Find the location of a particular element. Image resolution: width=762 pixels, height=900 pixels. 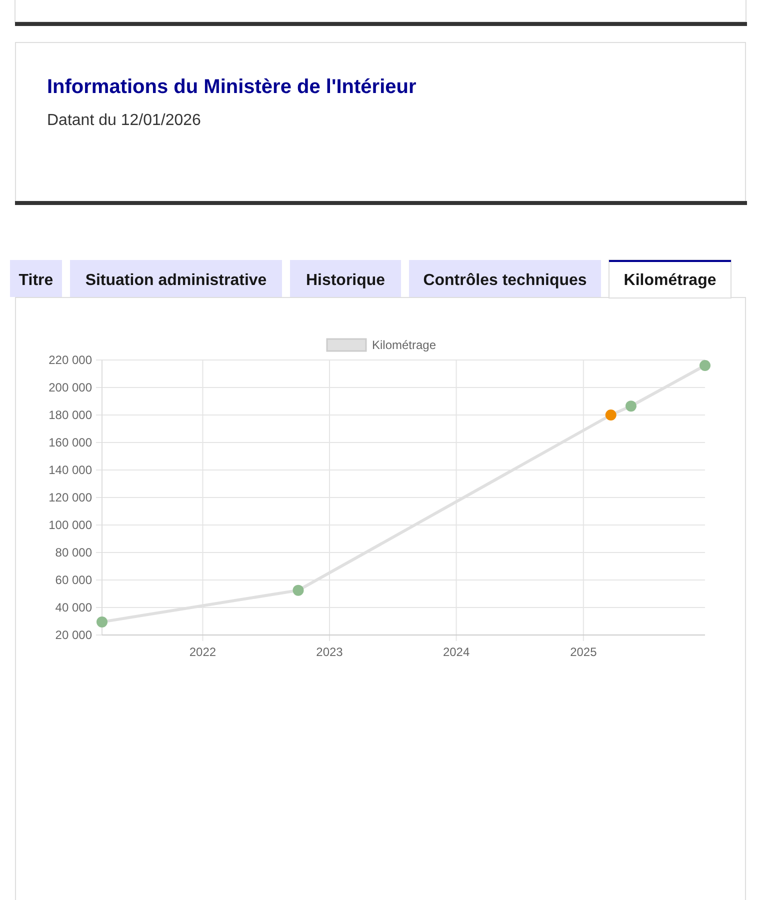

x-tick-label: 2024 is located at coordinates (456, 652).